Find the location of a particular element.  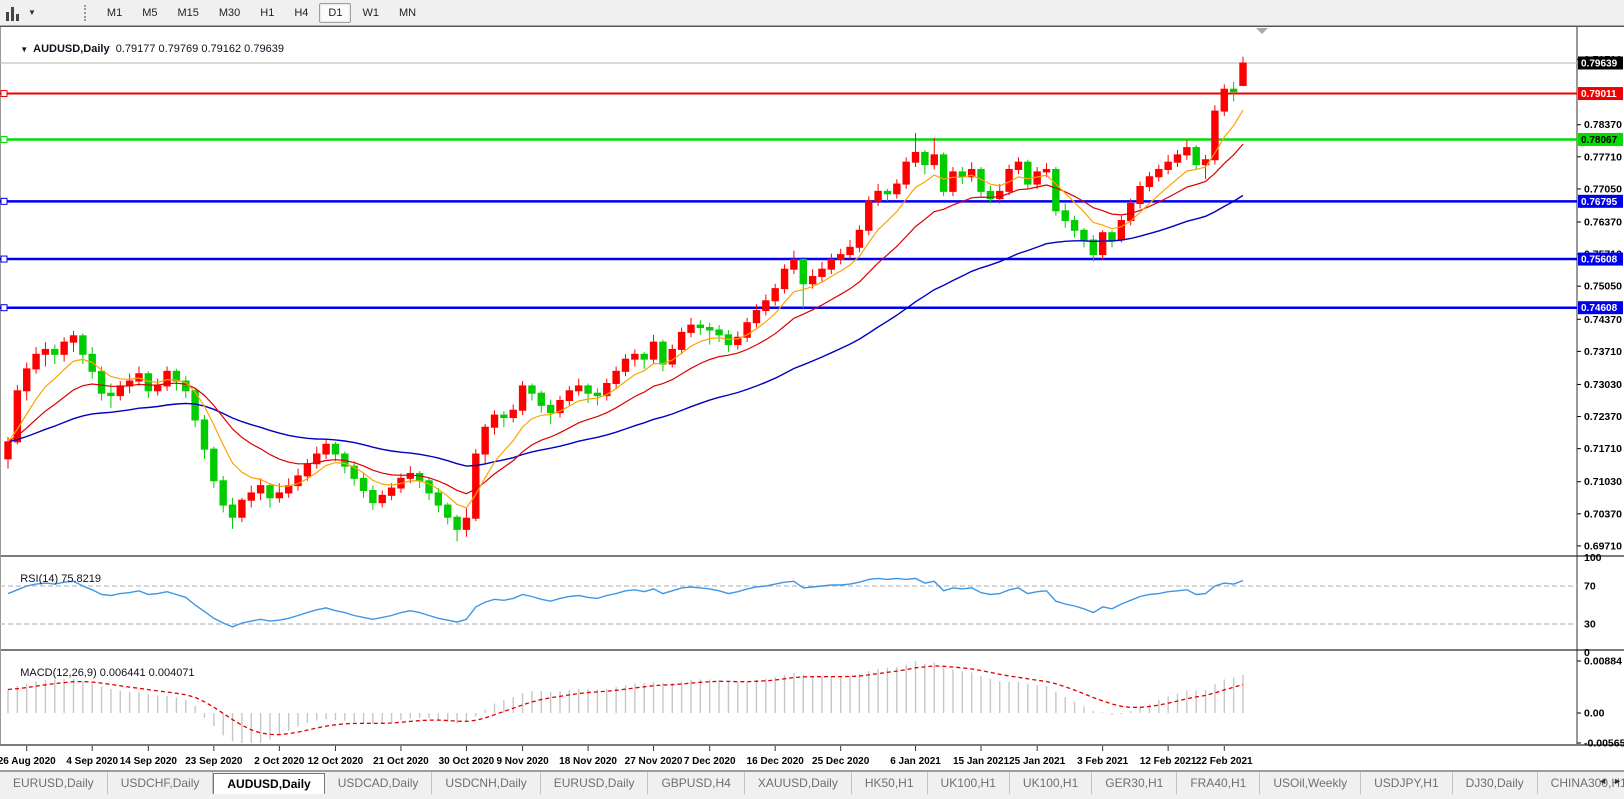

macd-signal-value: 0.004071 is located at coordinates (171, 673).